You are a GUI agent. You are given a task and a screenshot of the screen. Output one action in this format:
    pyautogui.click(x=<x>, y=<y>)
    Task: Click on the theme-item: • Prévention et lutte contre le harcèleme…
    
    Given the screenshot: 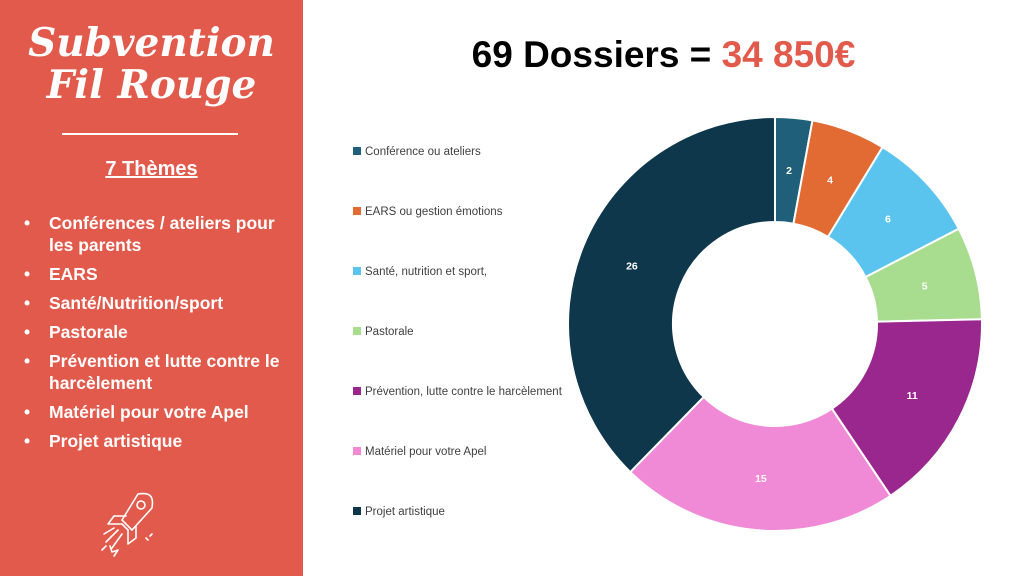 What is the action you would take?
    pyautogui.click(x=157, y=372)
    